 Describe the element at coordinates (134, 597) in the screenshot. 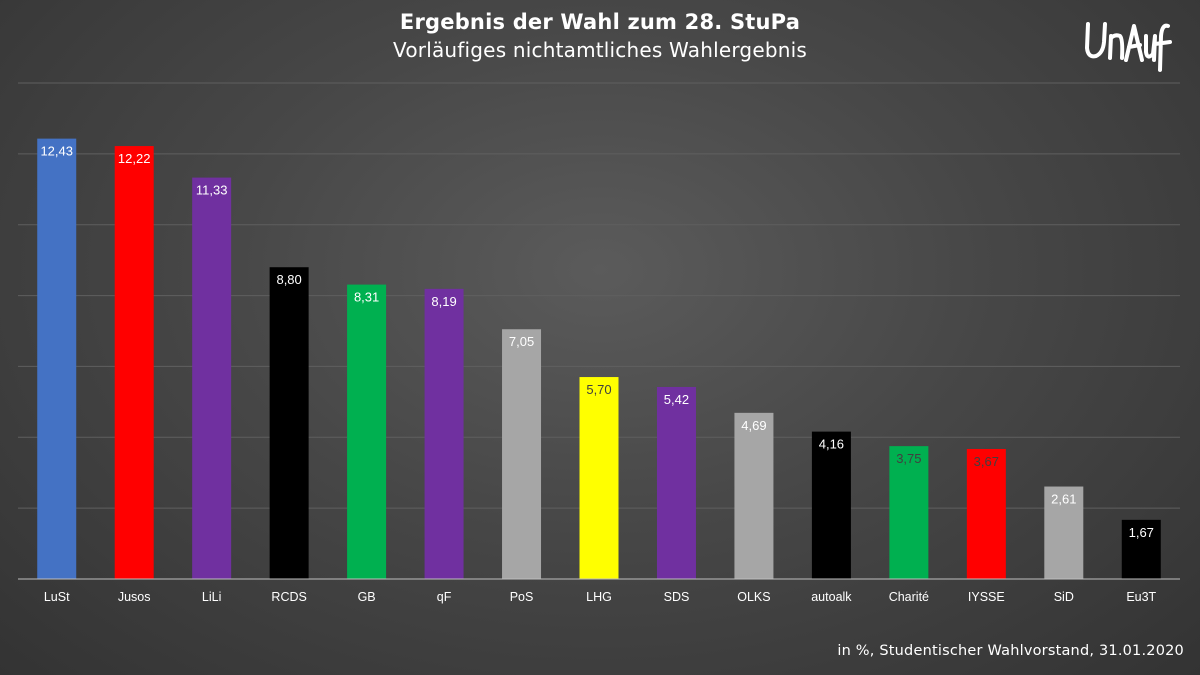

I see `category-label: Jusos` at that location.